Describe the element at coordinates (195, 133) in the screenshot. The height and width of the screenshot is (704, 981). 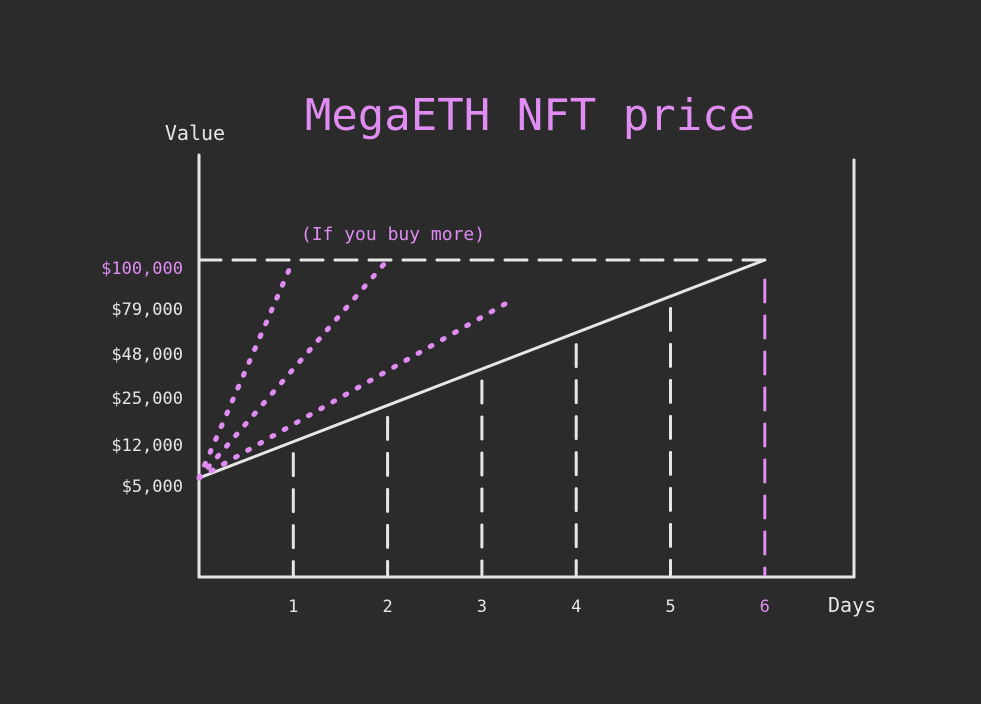
I see `y-axis-title: Value` at that location.